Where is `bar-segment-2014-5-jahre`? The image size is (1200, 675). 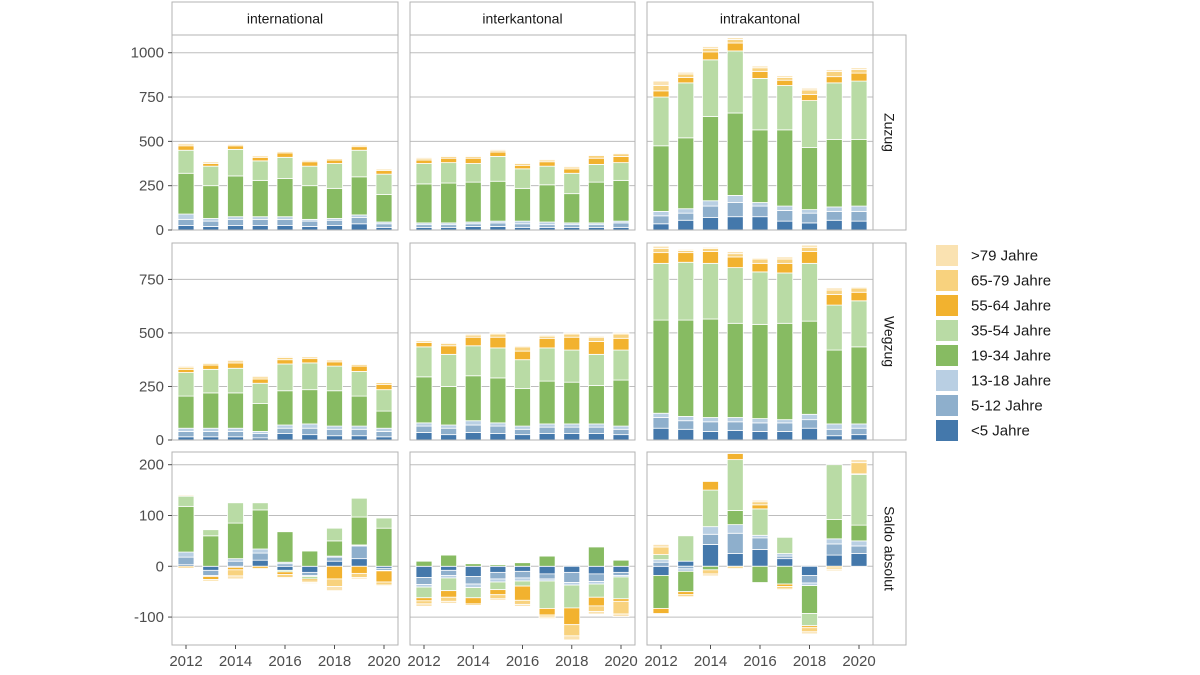
bar-segment-2014-5-jahre is located at coordinates (473, 228).